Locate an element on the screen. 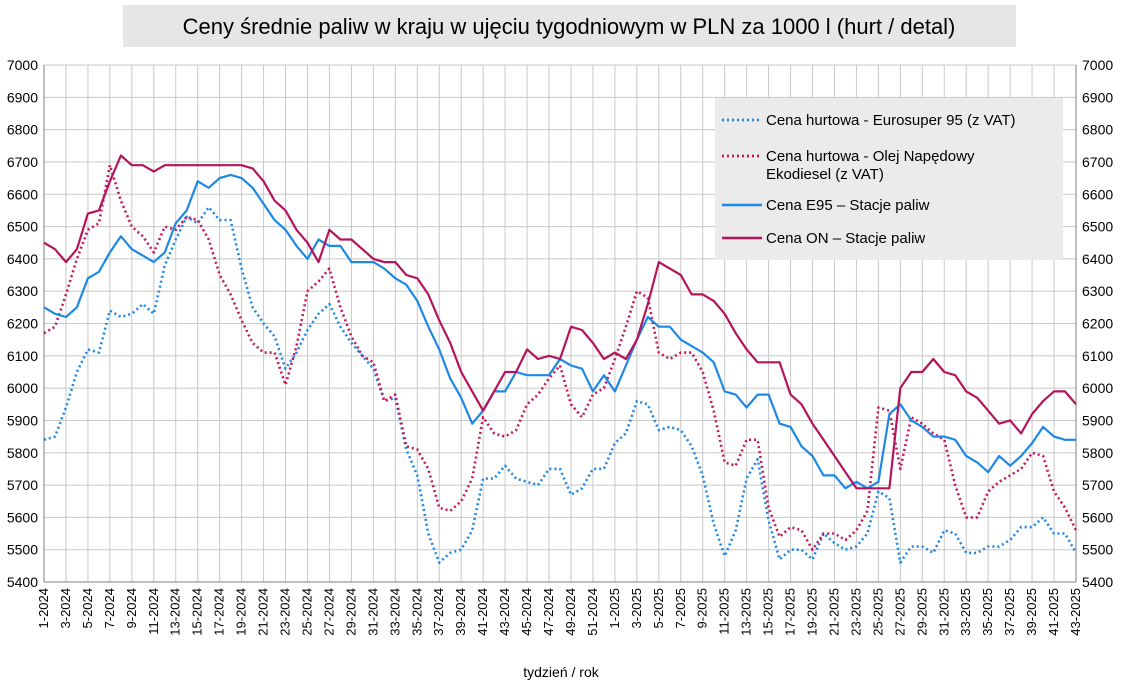 Image resolution: width=1124 pixels, height=687 pixels. x-tick-label: 49-2024 is located at coordinates (570, 612).